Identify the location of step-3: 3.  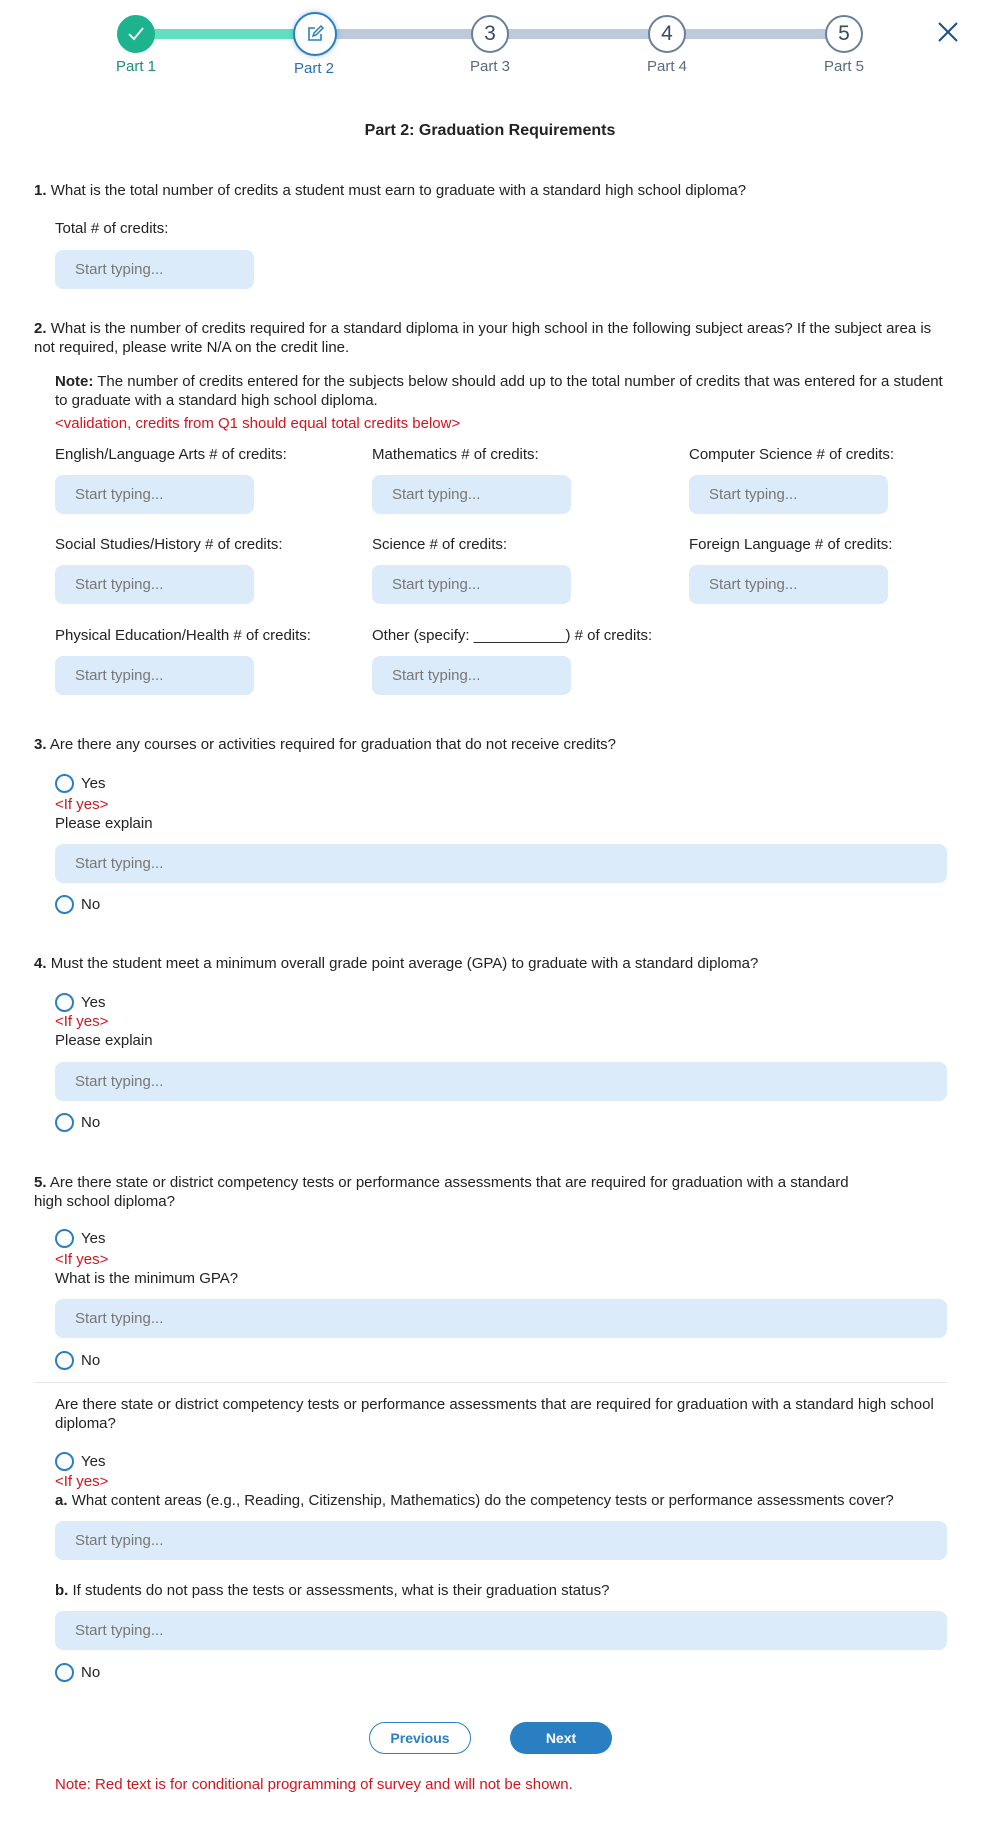
(490, 34).